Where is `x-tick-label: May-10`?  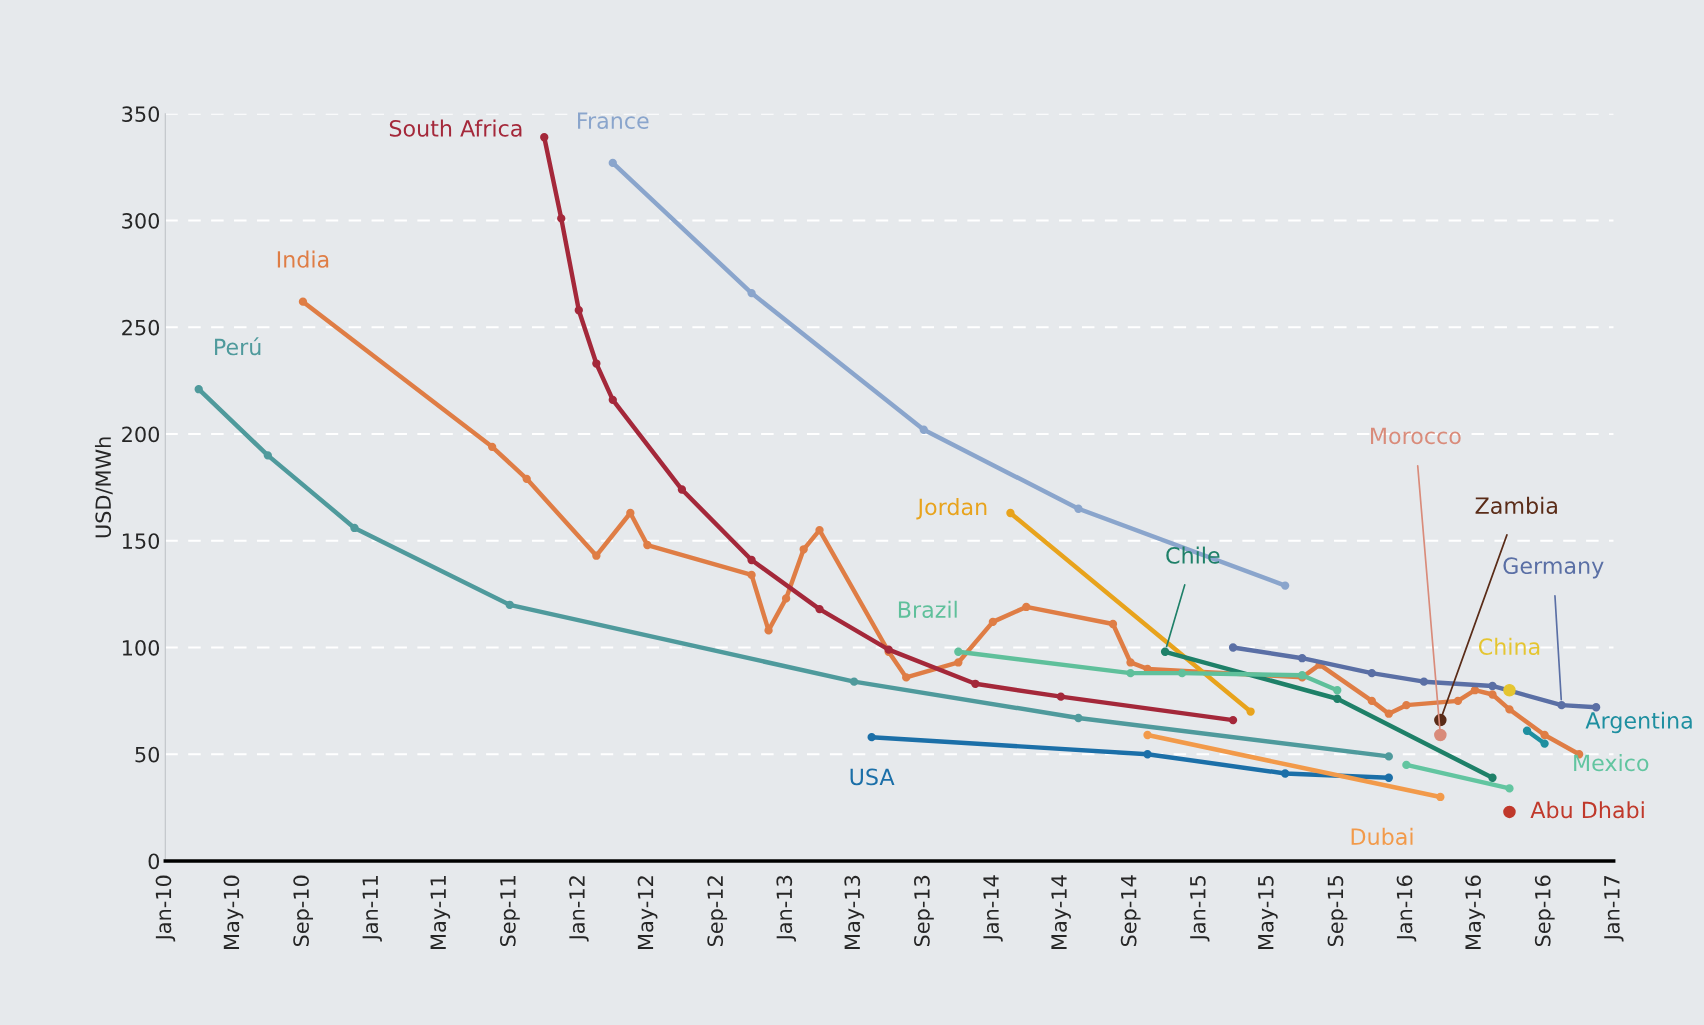
x-tick-label: May-10 is located at coordinates (233, 912).